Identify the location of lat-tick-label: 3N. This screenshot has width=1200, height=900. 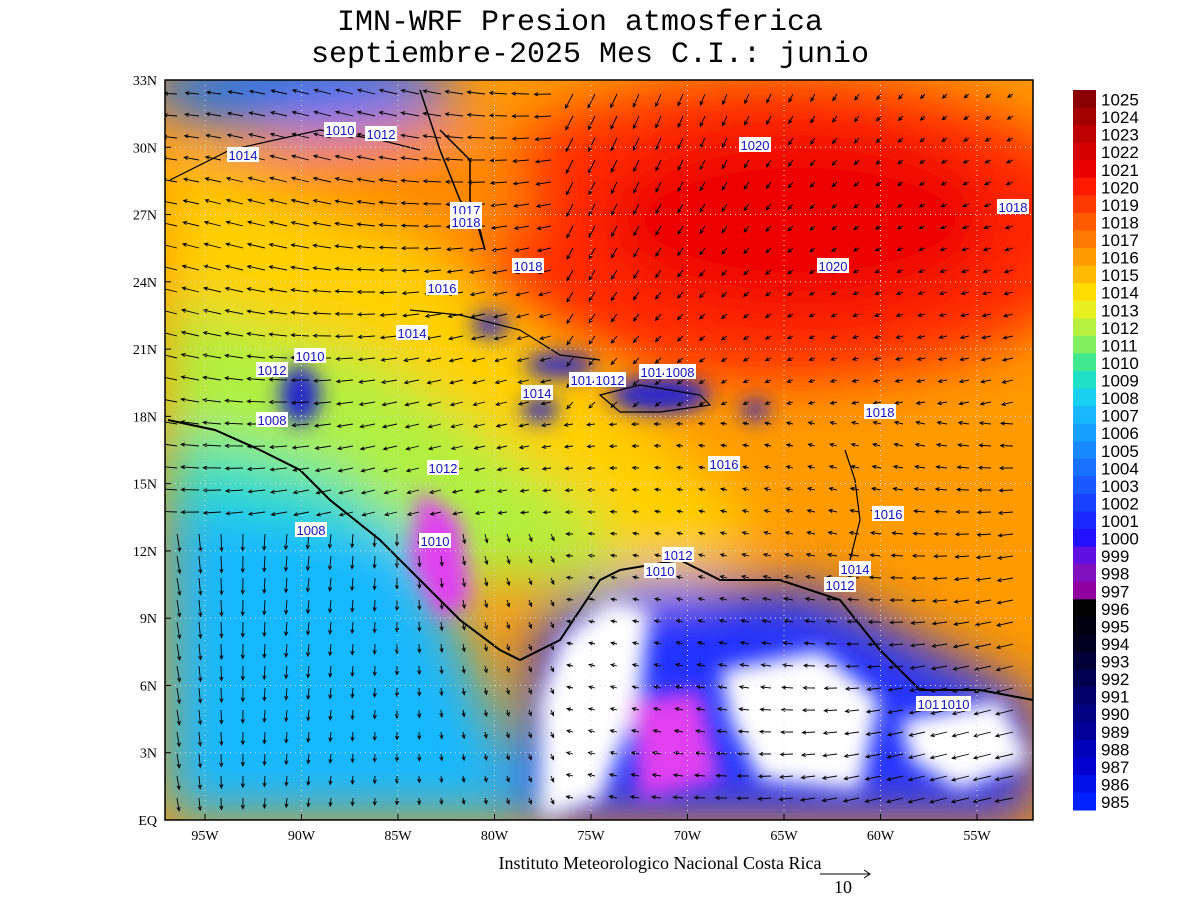
(148, 754).